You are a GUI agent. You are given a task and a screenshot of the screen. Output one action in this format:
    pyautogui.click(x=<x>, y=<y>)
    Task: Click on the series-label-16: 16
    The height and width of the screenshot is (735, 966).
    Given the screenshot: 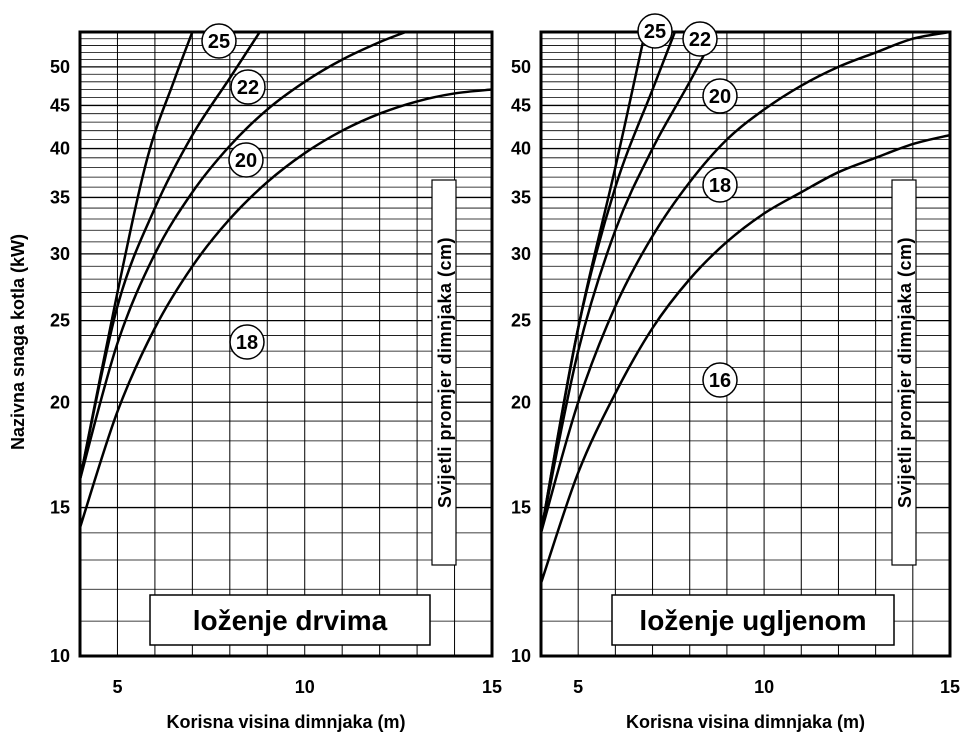 What is the action you would take?
    pyautogui.click(x=720, y=380)
    